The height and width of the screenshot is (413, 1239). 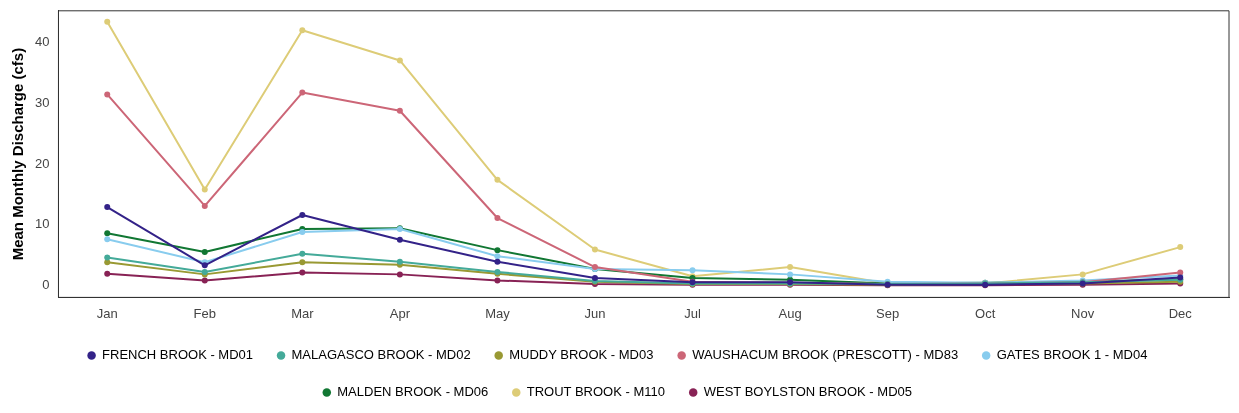 What do you see at coordinates (46, 284) in the screenshot?
I see `y-tick-label: 0` at bounding box center [46, 284].